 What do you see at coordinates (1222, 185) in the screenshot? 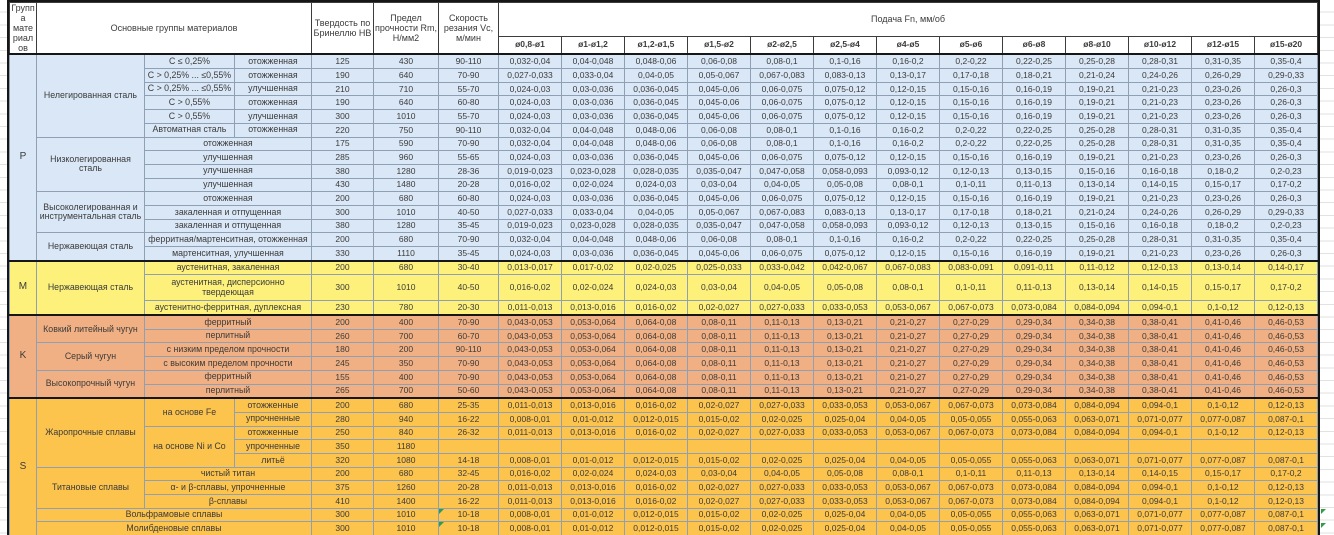
I see `feed-cell: 0,15-0,17` at bounding box center [1222, 185].